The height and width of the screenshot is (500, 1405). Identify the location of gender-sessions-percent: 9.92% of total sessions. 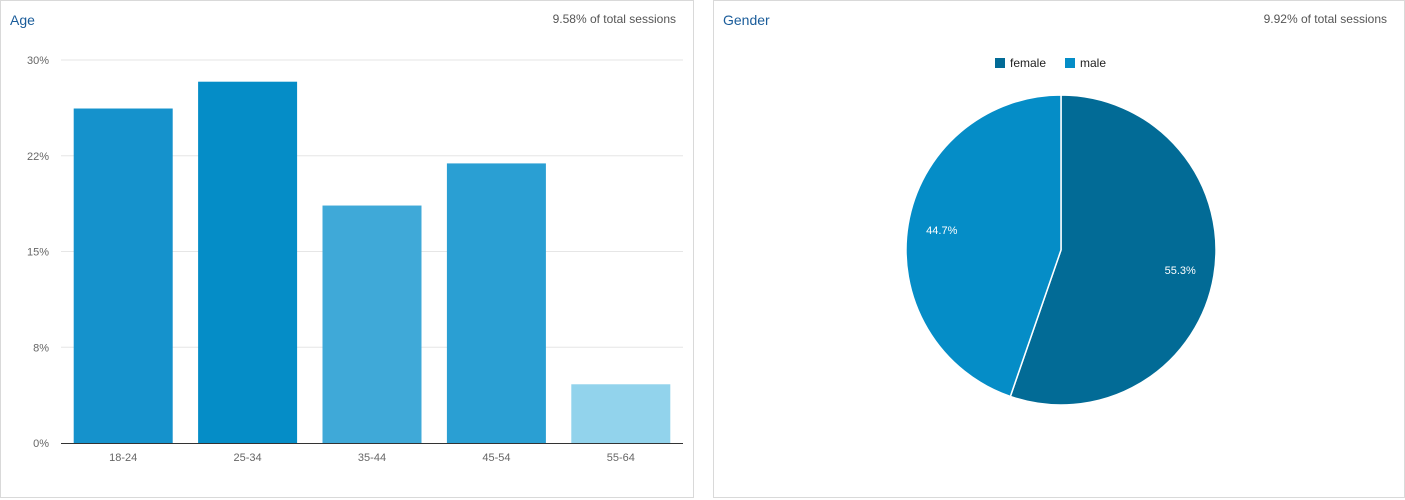
(1325, 19).